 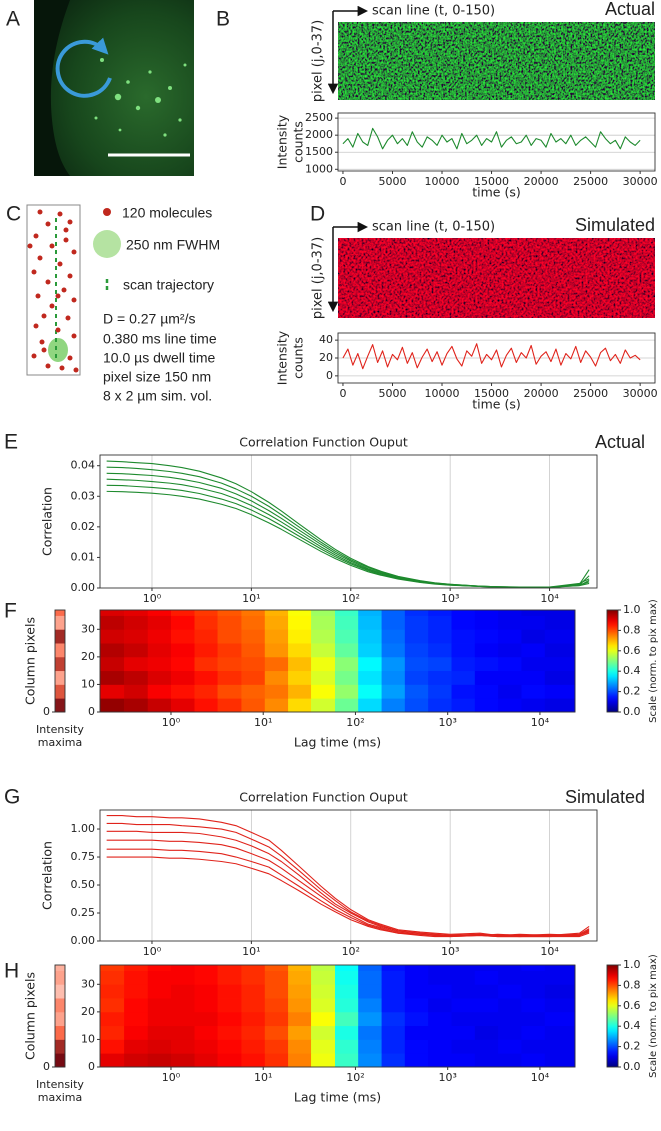 What do you see at coordinates (632, 629) in the screenshot?
I see `colorbar-tick-label: 0.8` at bounding box center [632, 629].